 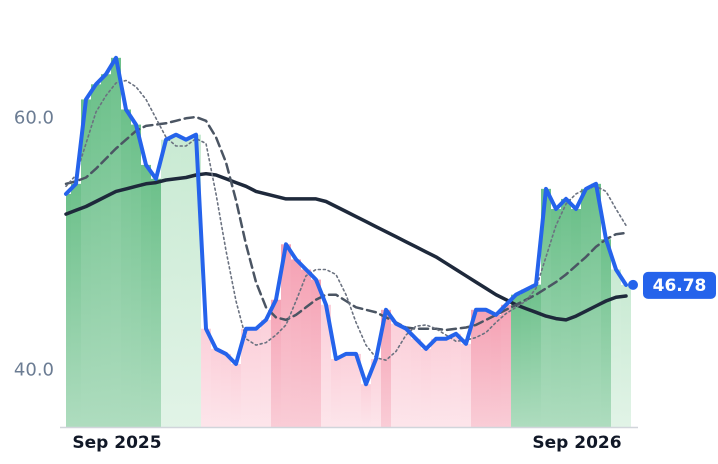 I want to click on last-value-badge, so click(x=679, y=285).